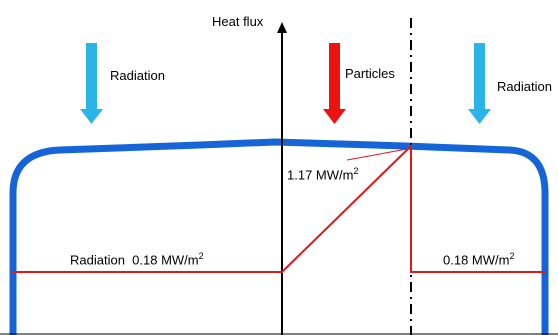 This screenshot has height=335, width=558. What do you see at coordinates (238, 21) in the screenshot?
I see `heat-flux-axis-label: Heat flux` at bounding box center [238, 21].